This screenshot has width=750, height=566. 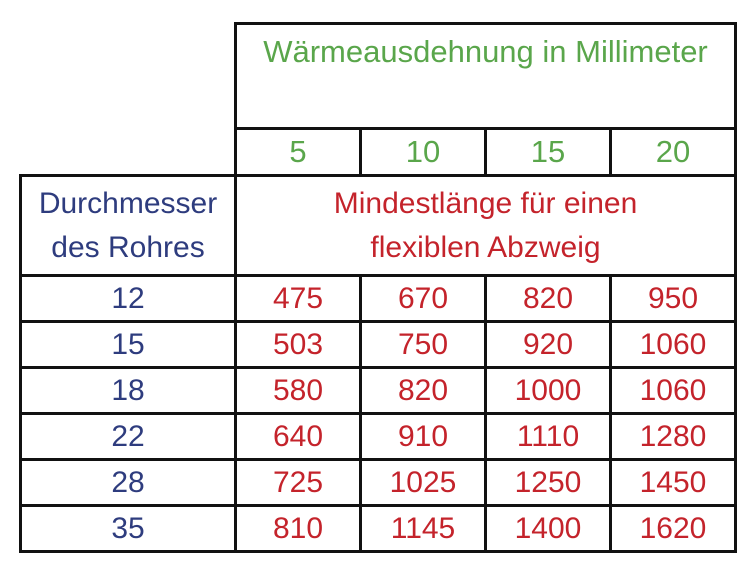 I want to click on min-length-header: Mindestlänge für einen flexiblen Abzweig, so click(x=485, y=225).